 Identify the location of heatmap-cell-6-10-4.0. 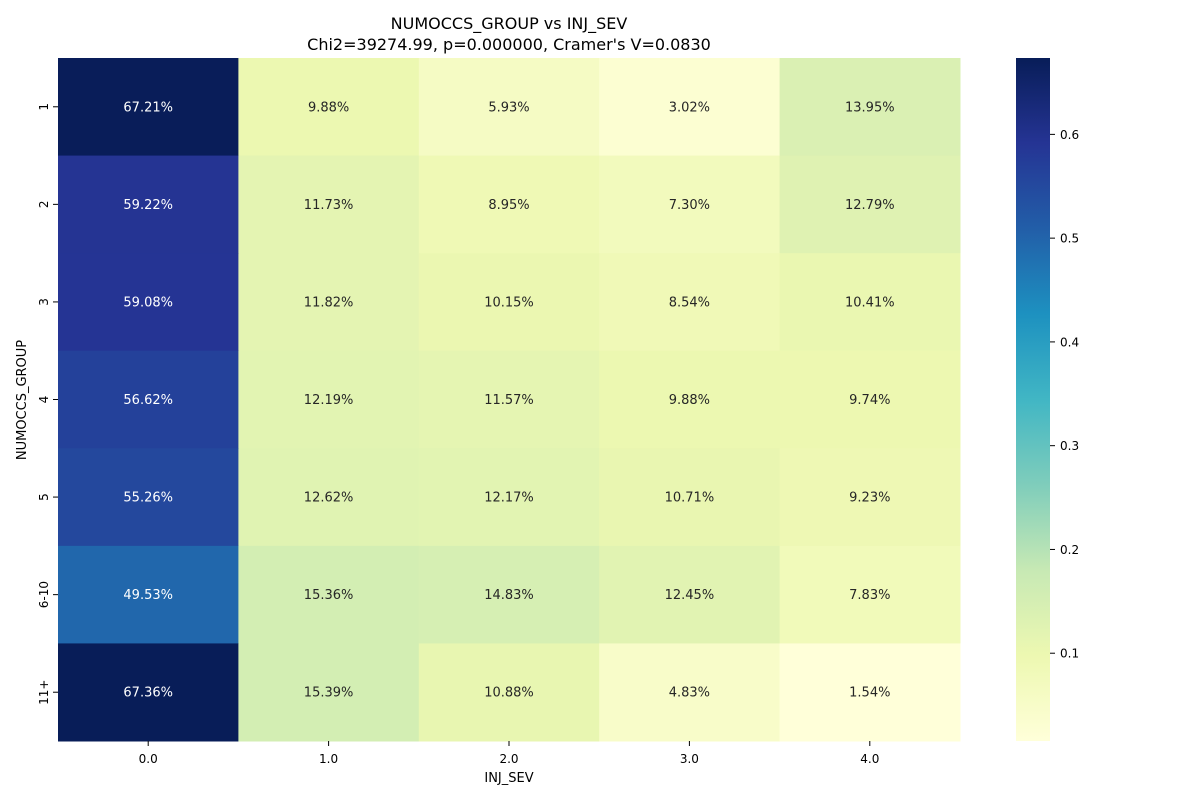
(870, 594).